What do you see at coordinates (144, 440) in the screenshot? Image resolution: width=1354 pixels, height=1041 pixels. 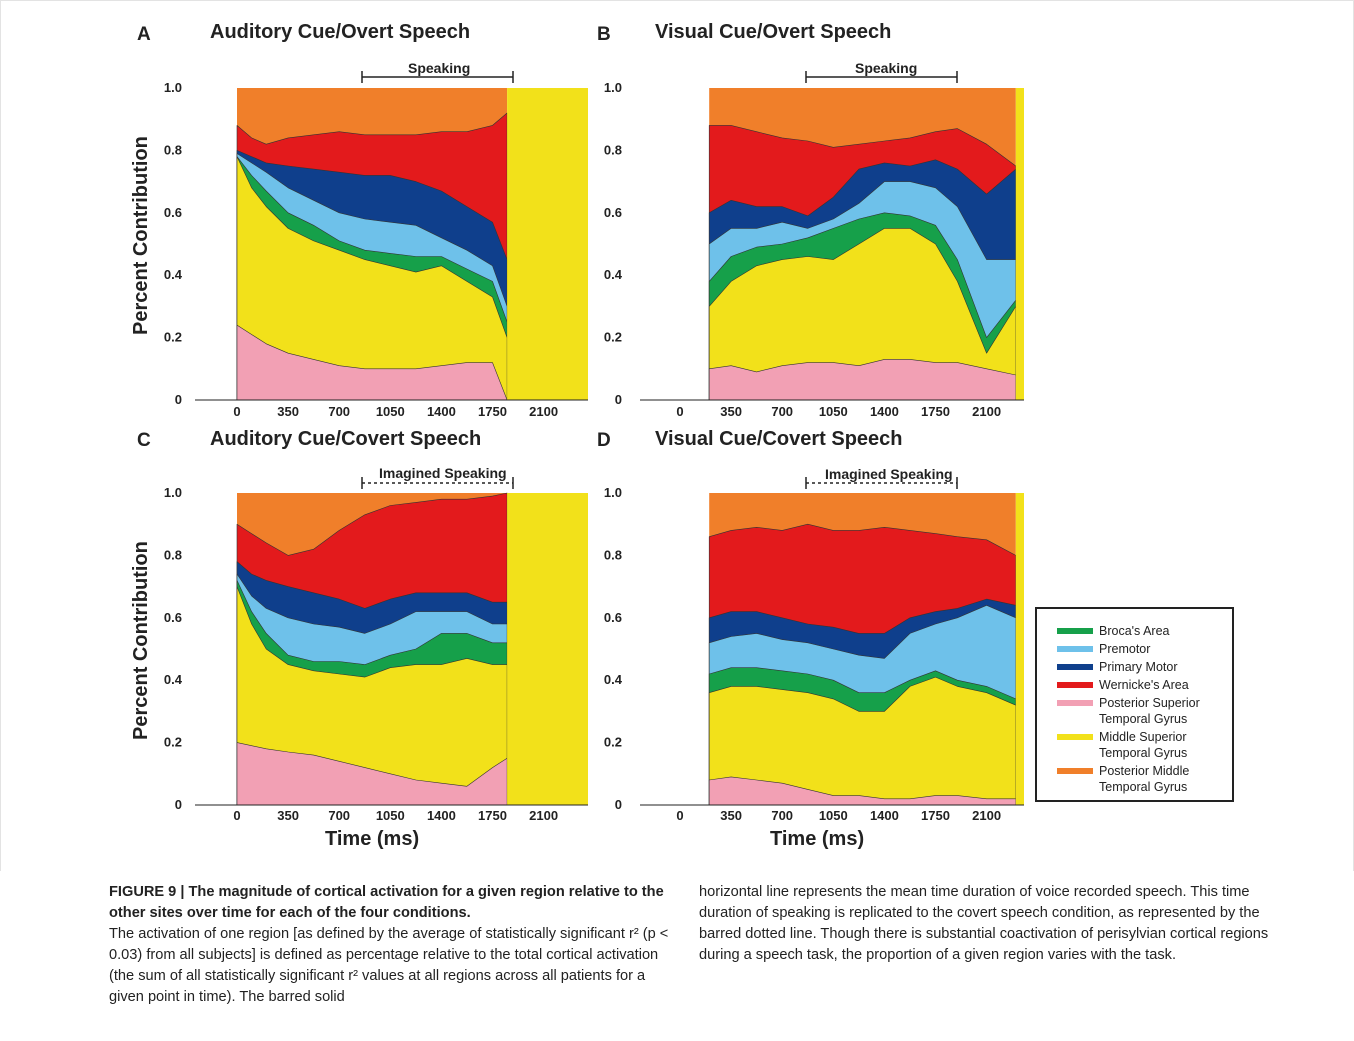 I see `panel-letter-c: C` at bounding box center [144, 440].